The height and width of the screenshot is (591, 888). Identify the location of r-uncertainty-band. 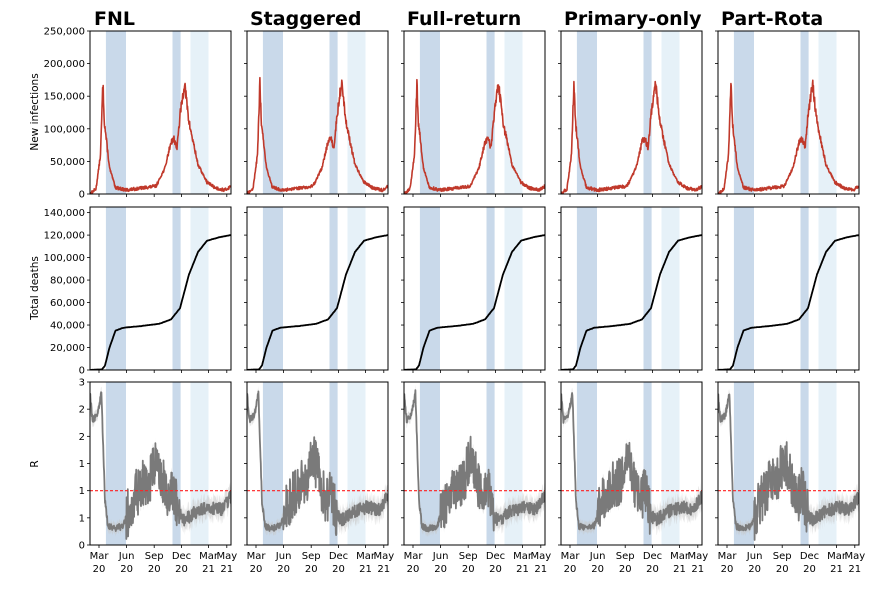
(317, 463).